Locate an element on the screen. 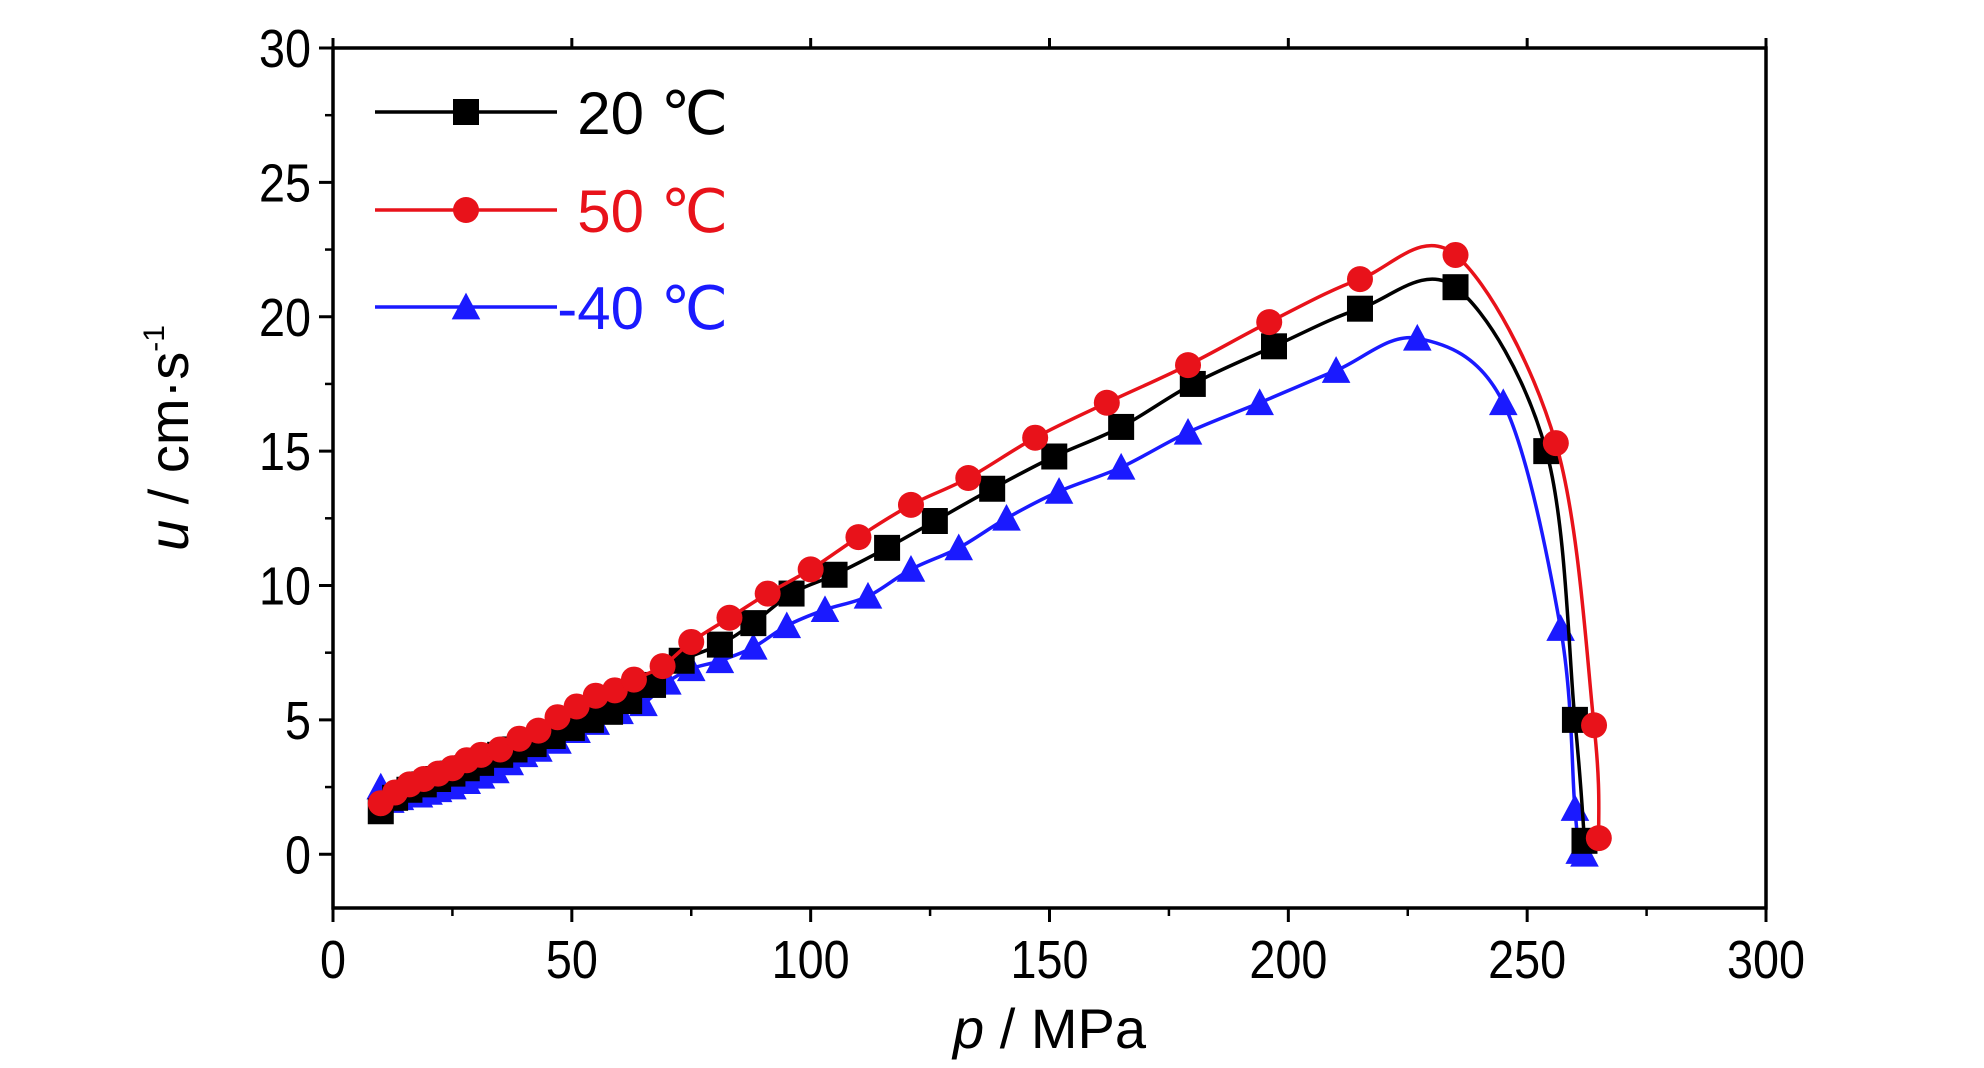 The height and width of the screenshot is (1068, 1984). y-axis-label-unit: / cm·s is located at coordinates (168, 436).